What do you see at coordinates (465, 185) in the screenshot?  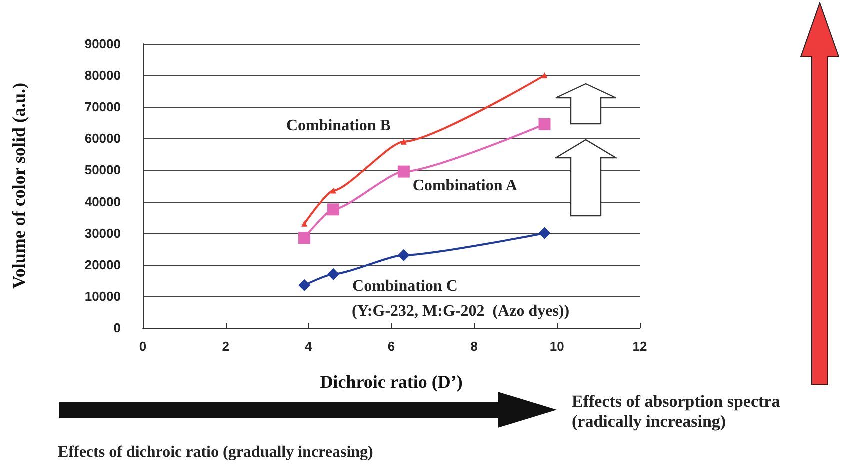 I see `series-label: Combination A` at bounding box center [465, 185].